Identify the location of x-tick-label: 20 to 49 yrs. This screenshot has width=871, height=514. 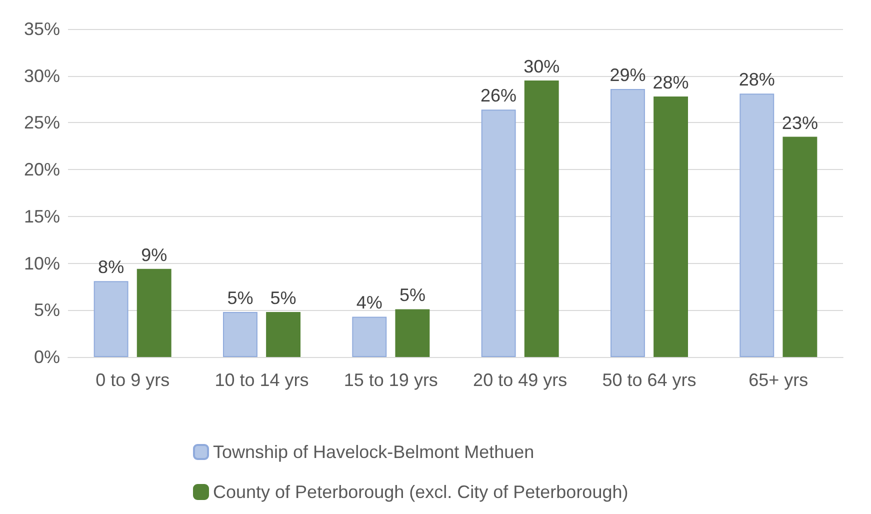
(520, 380).